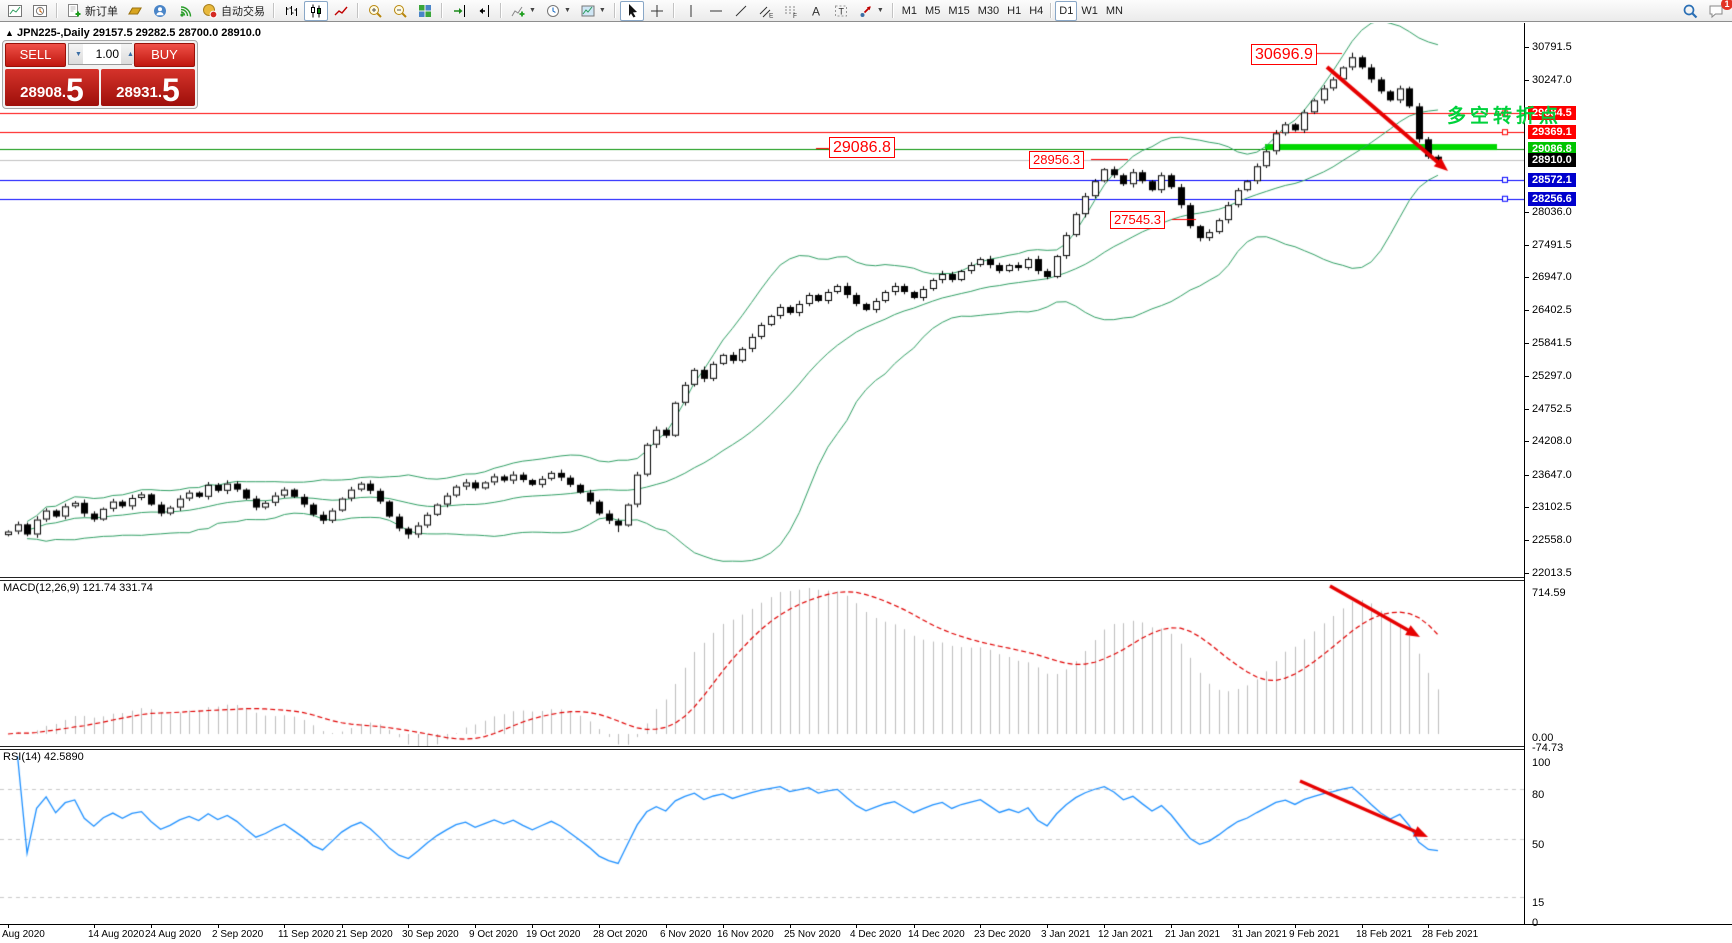 The width and height of the screenshot is (1732, 943). What do you see at coordinates (691, 11) in the screenshot?
I see `vertical-line-button` at bounding box center [691, 11].